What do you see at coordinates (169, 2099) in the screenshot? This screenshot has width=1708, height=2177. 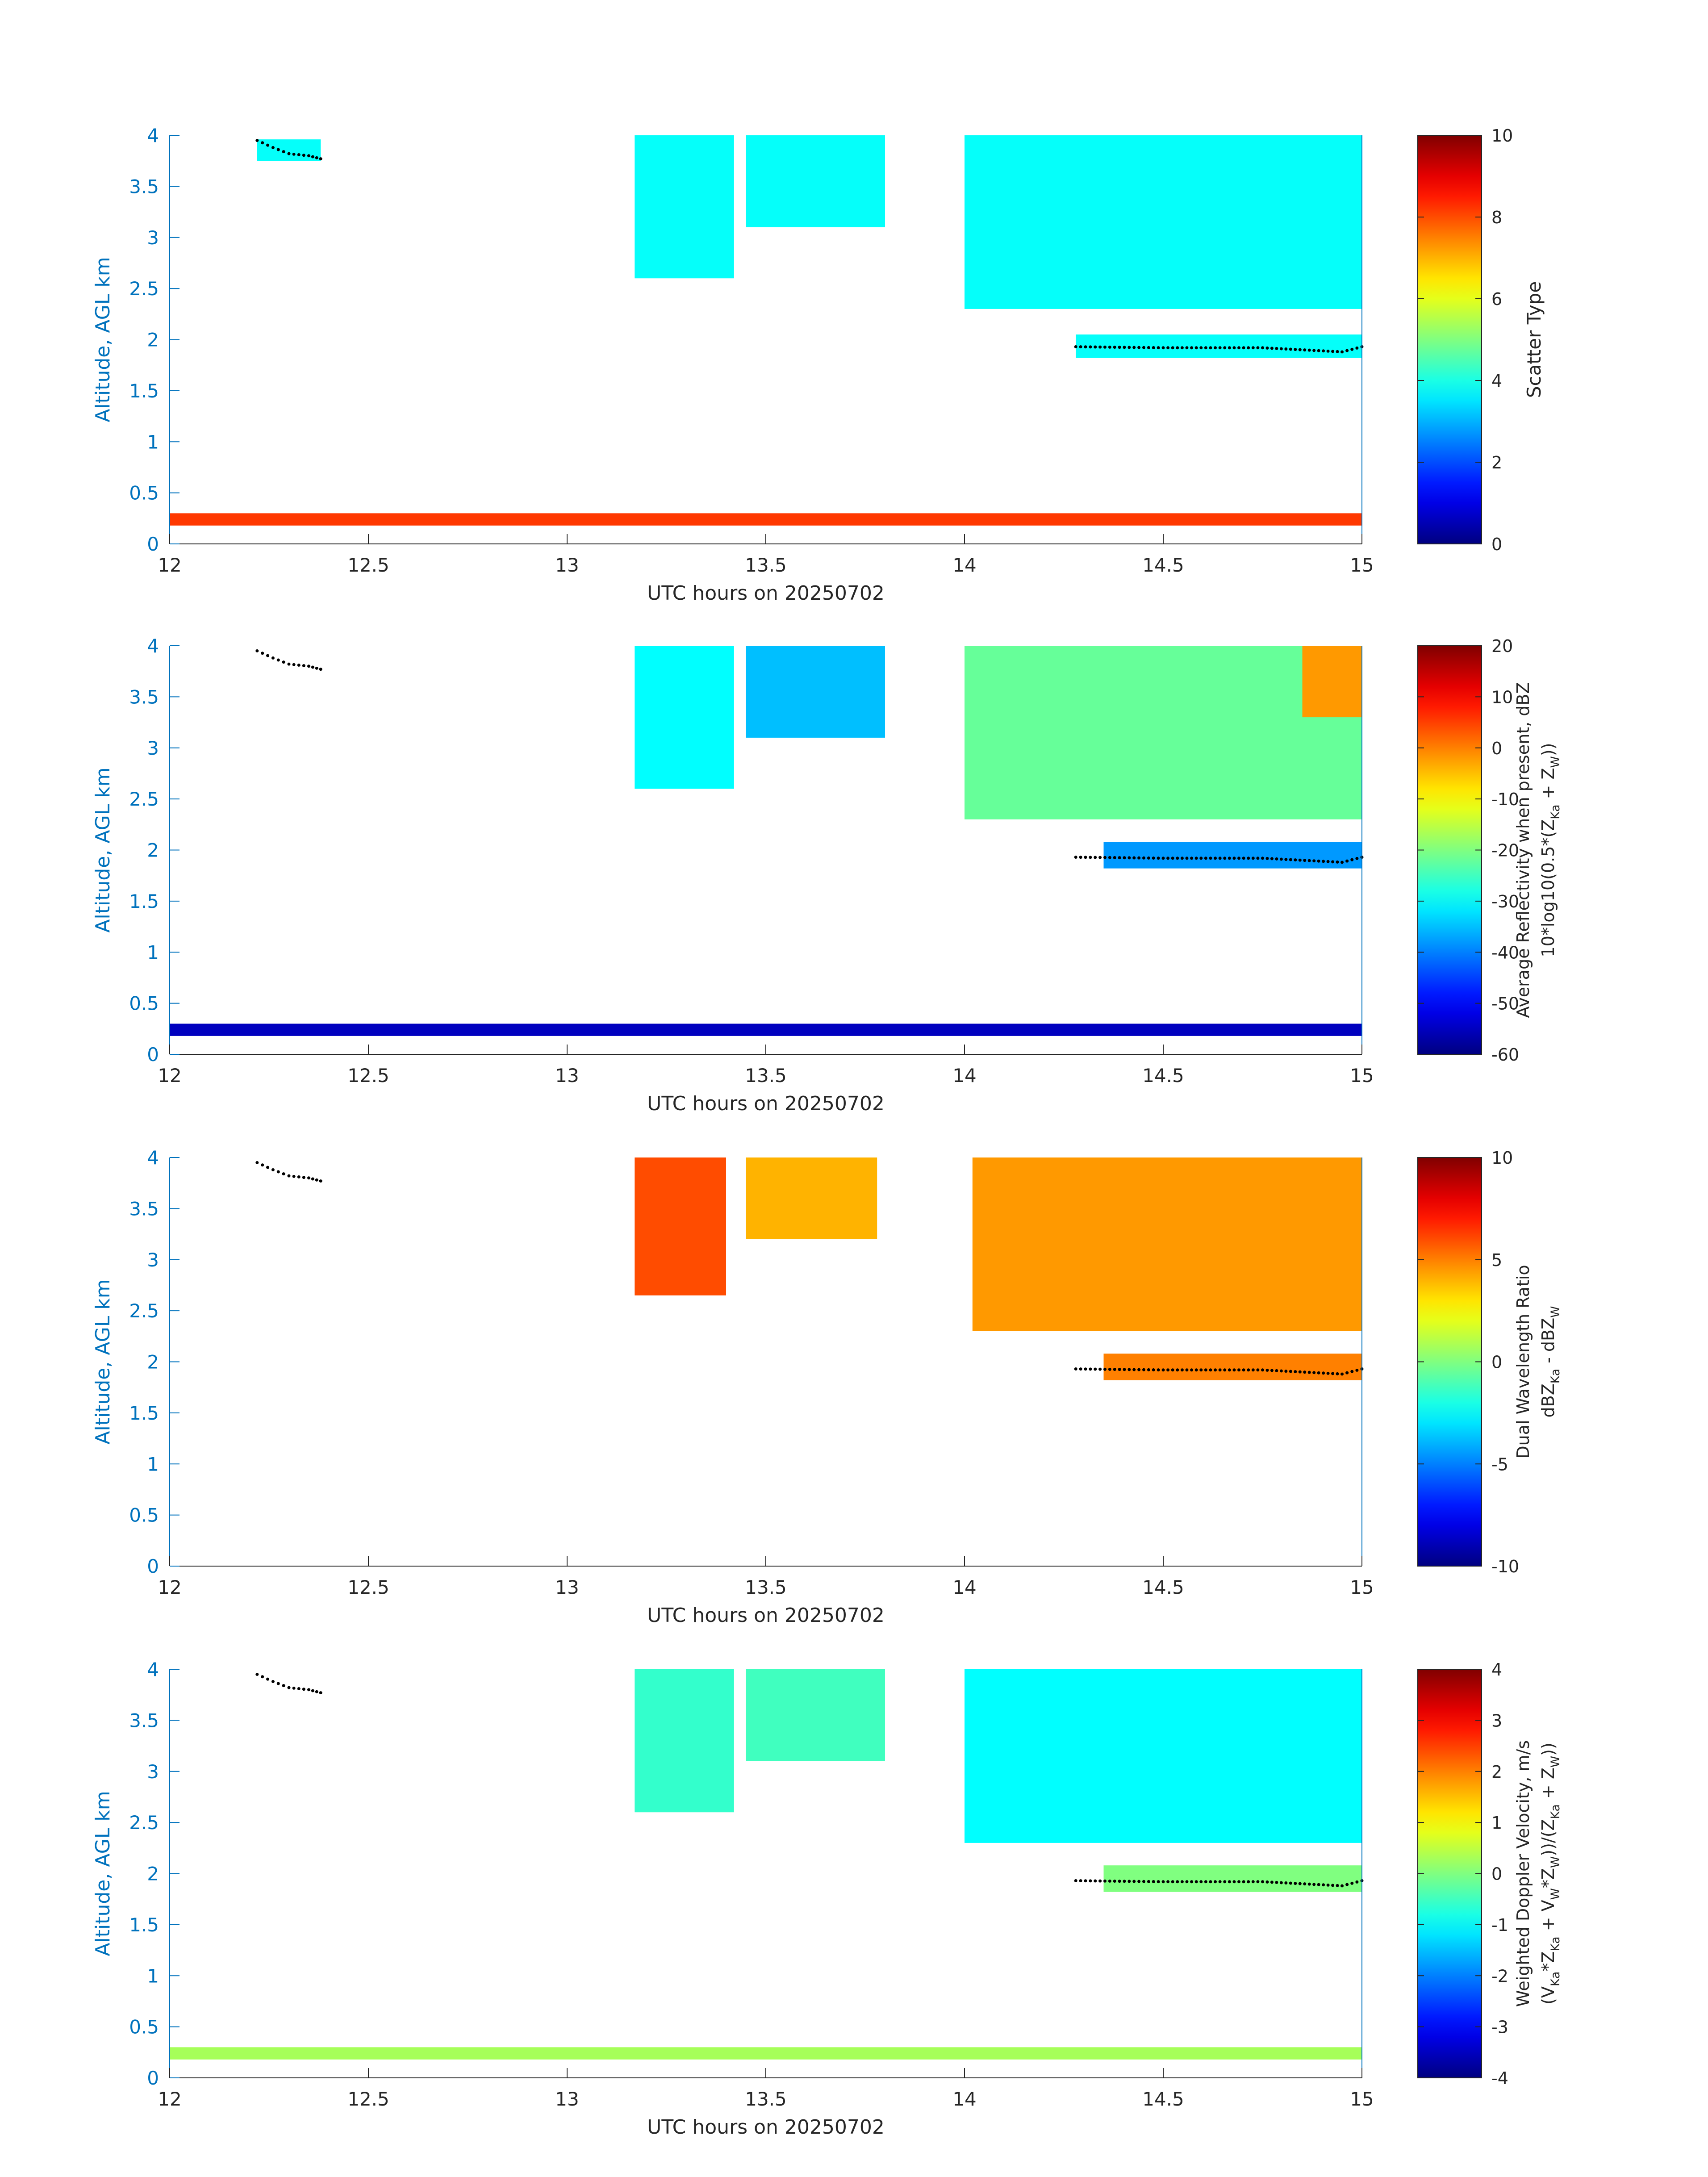 I see `x-tick-label: 12` at bounding box center [169, 2099].